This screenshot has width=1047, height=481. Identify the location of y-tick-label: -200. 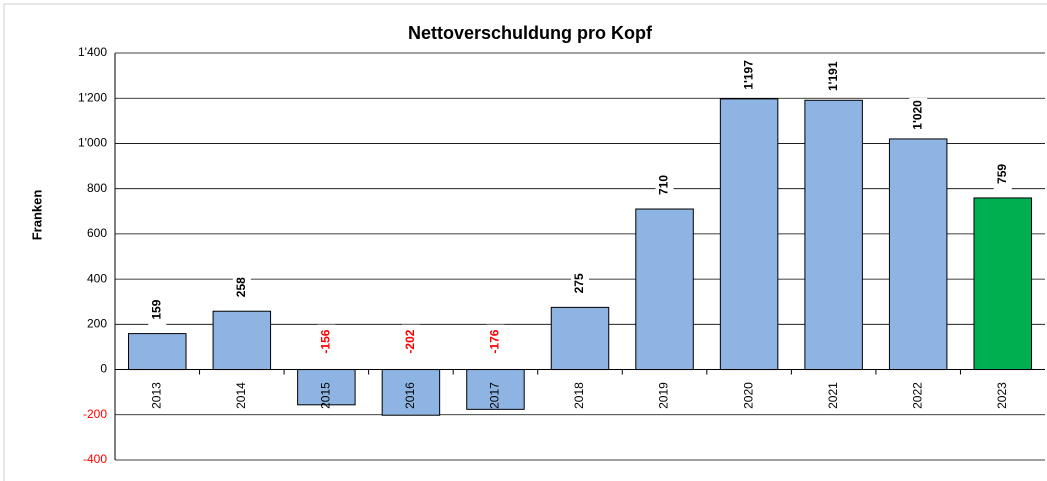
(95, 414).